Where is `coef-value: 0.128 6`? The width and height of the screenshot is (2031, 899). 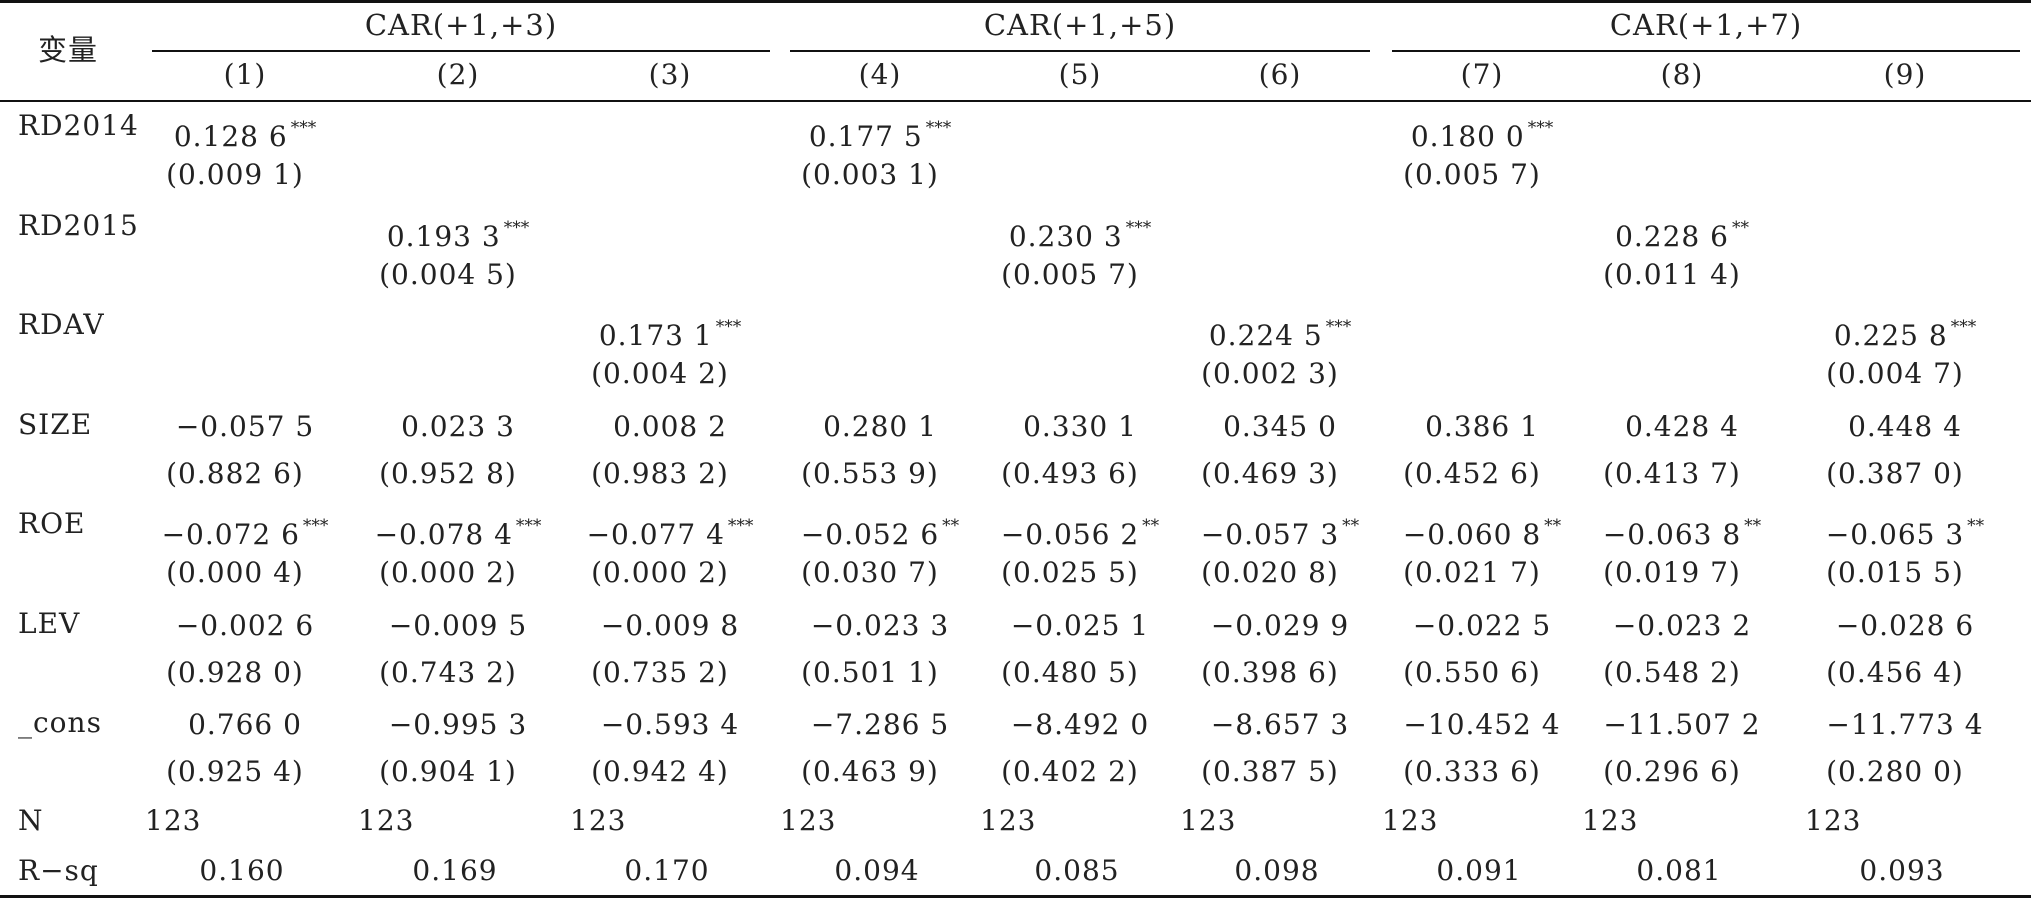
coef-value: 0.128 6 is located at coordinates (230, 136).